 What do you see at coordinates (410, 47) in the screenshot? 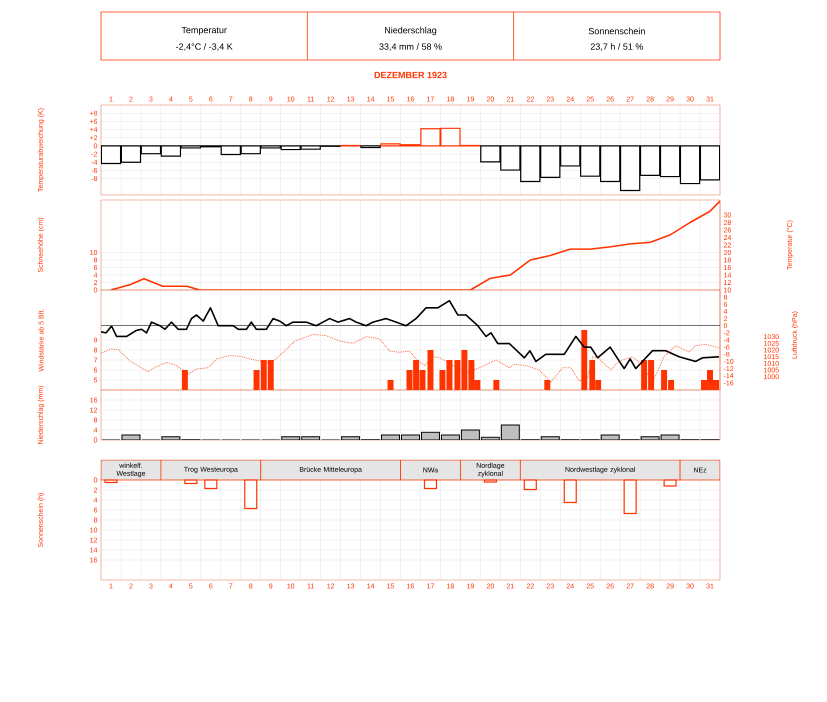
I see `text: 33,4 mm / 58 %` at bounding box center [410, 47].